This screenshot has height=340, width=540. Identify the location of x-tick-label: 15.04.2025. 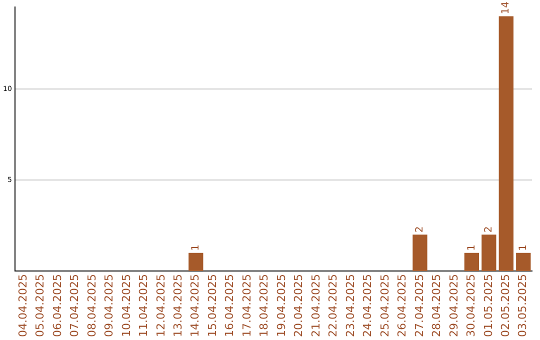
(212, 306).